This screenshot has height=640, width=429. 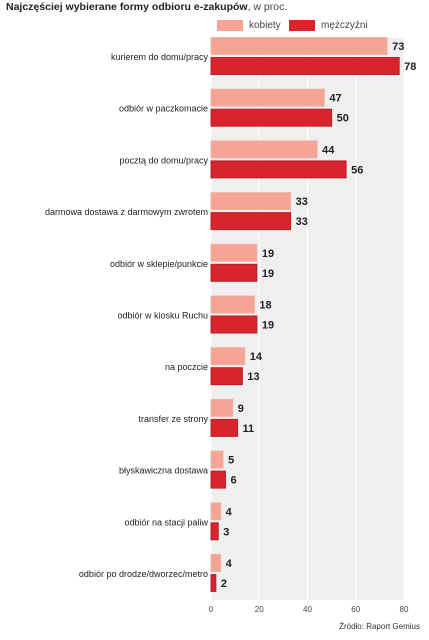 I want to click on legend-swatch-kobiety, so click(x=230, y=25).